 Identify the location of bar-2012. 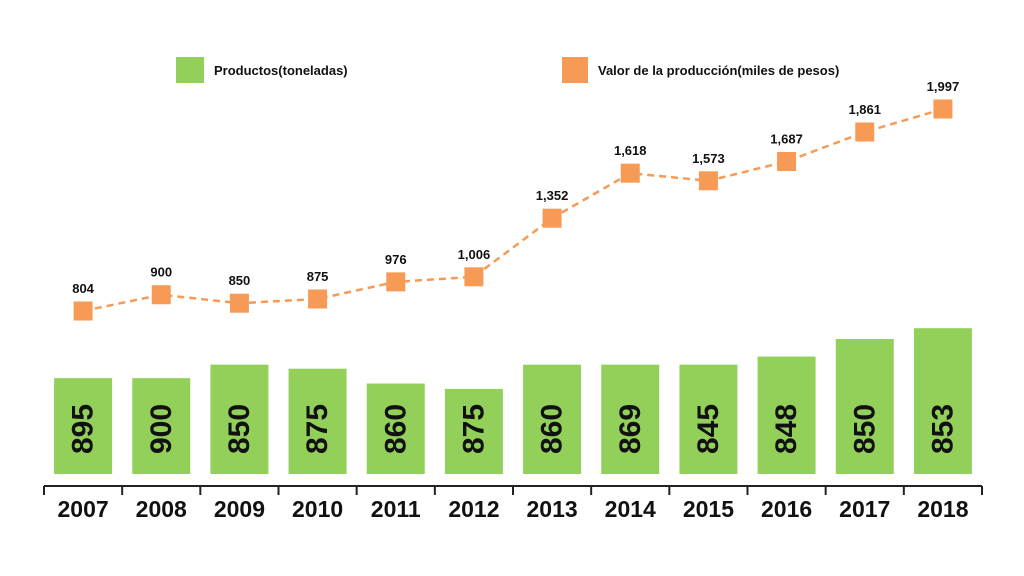
(473, 431).